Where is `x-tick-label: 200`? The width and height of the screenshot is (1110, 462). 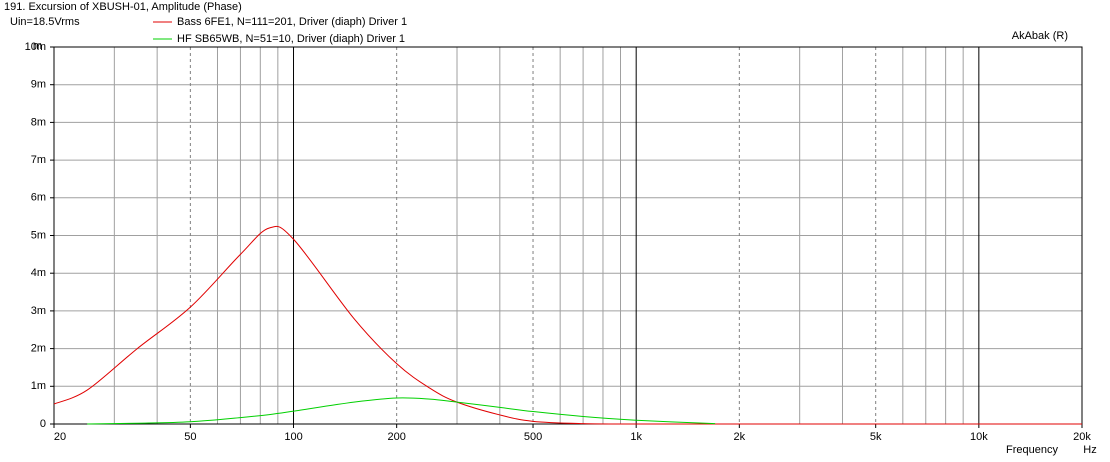 x-tick-label: 200 is located at coordinates (396, 437).